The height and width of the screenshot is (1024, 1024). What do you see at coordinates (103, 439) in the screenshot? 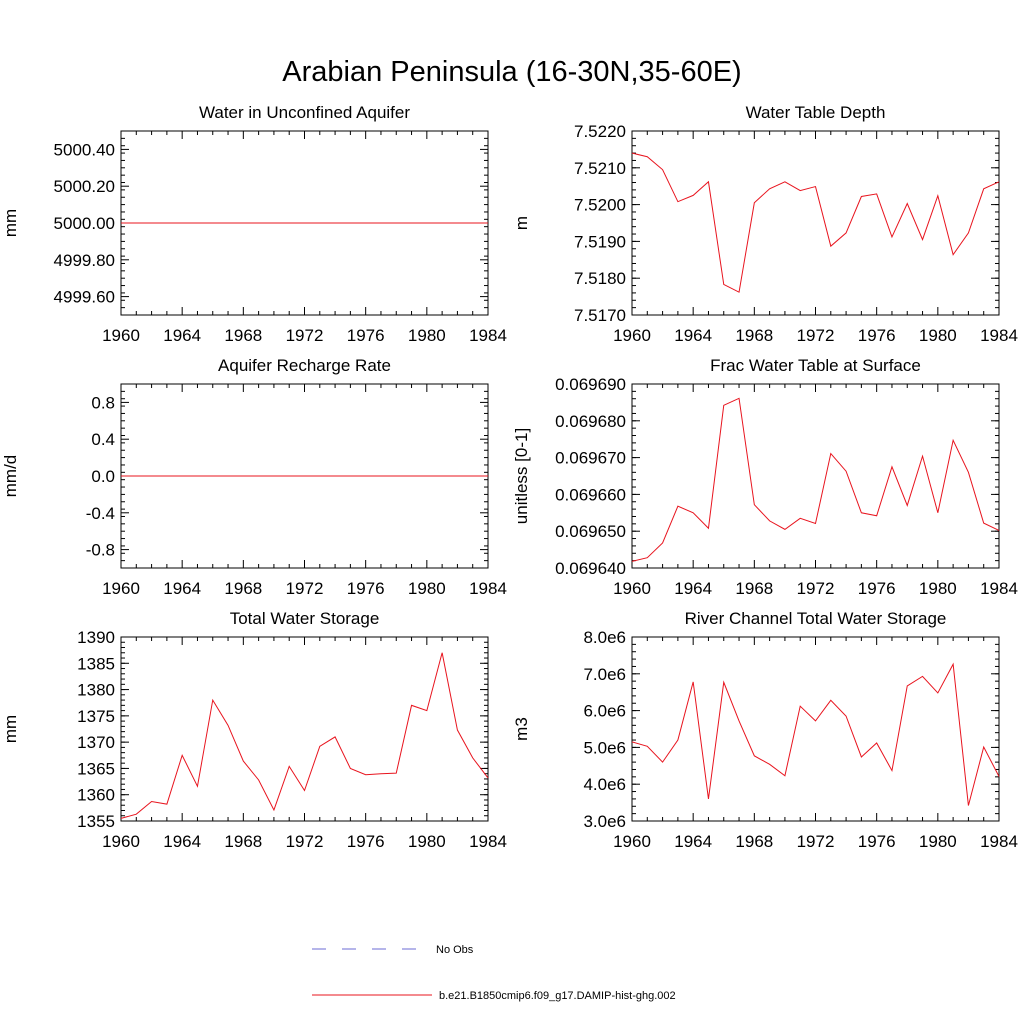
I see `y-tick-label: 0.4` at bounding box center [103, 439].